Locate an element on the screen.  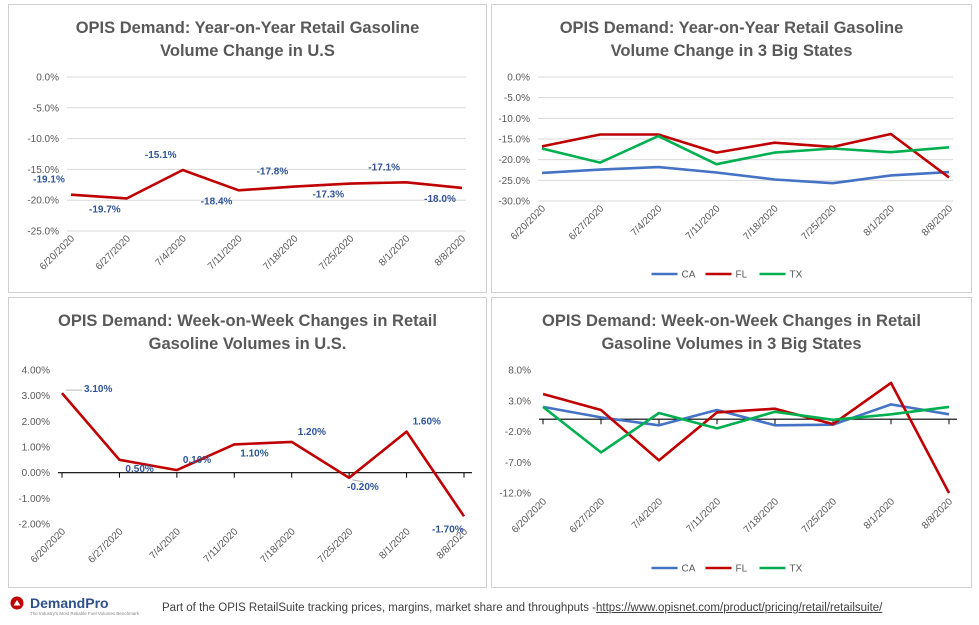
demandpro-logo-icon is located at coordinates (17, 603).